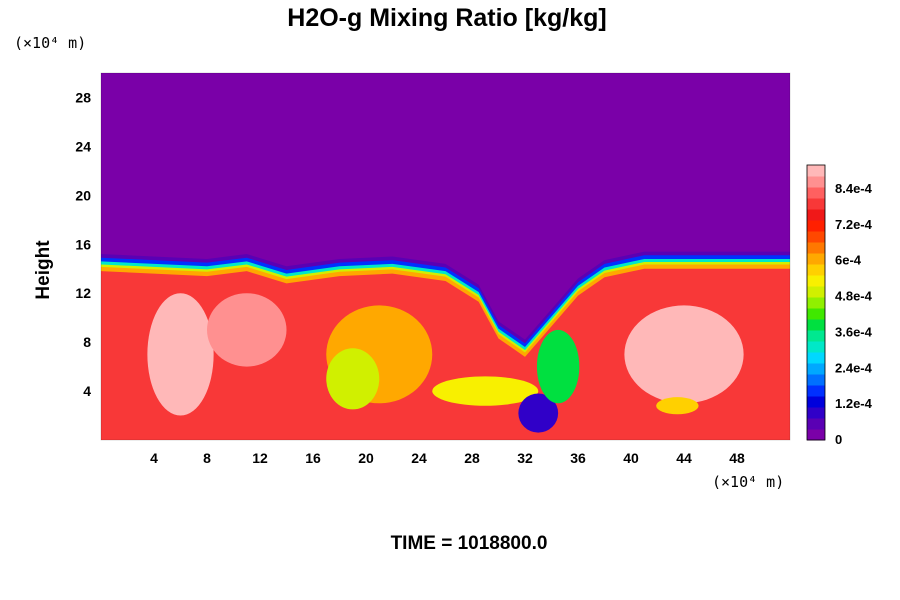 The height and width of the screenshot is (600, 900). Describe the element at coordinates (446, 18) in the screenshot. I see `chart-title: H2O-g Mixing Ratio [kg/kg]` at that location.